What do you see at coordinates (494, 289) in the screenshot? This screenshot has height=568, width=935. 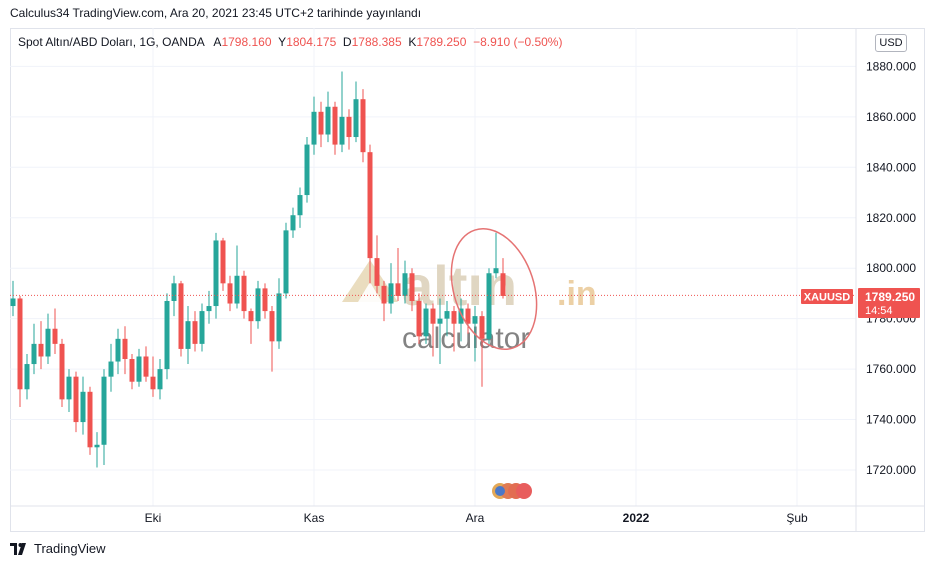 I see `annotation-ellipse` at bounding box center [494, 289].